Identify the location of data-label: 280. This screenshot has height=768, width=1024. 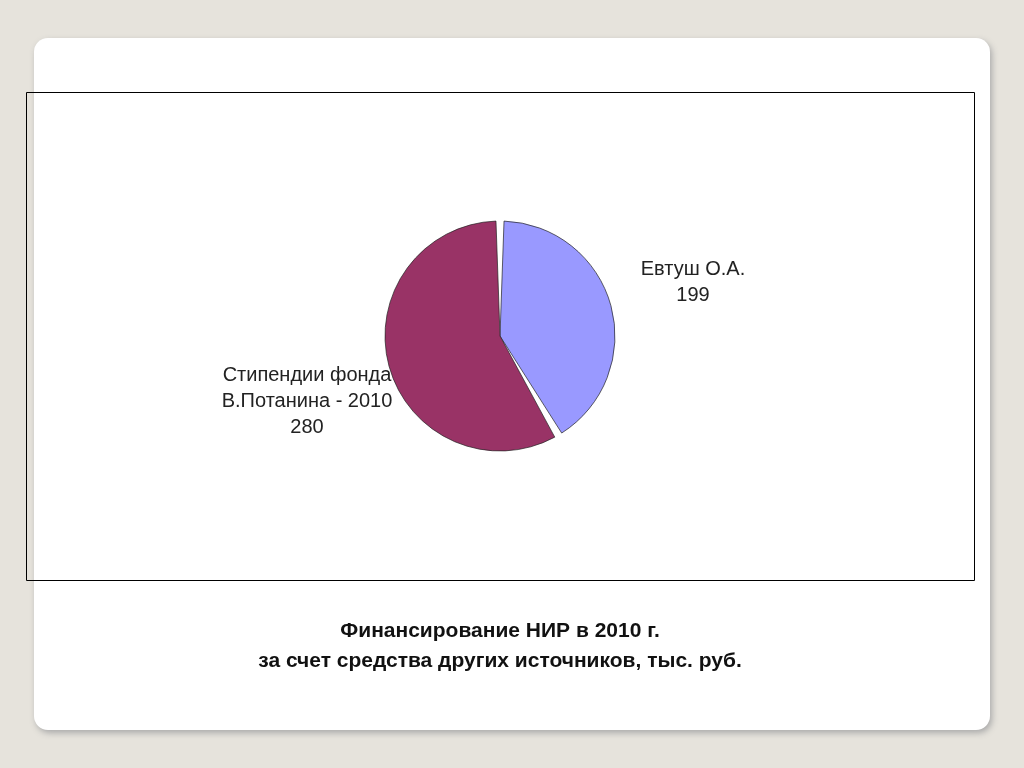
(307, 425).